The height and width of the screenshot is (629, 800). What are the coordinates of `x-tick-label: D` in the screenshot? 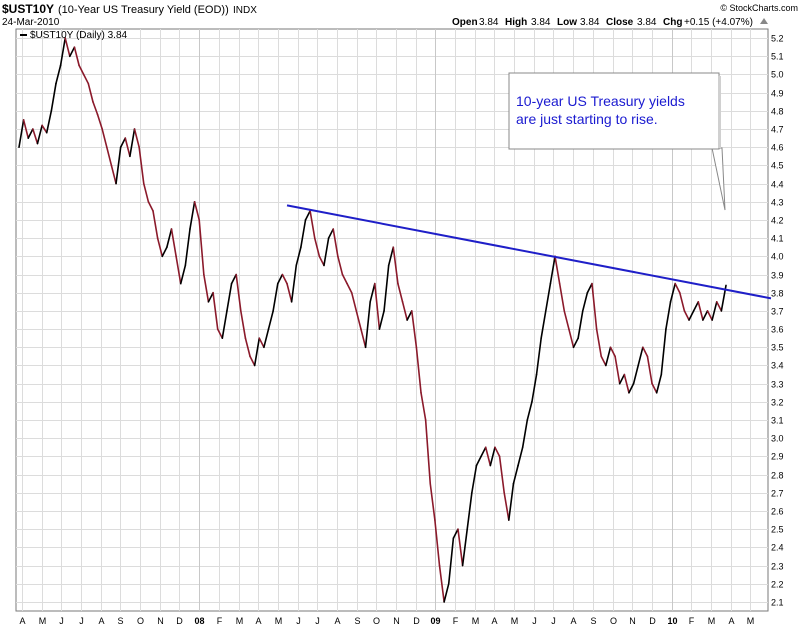 It's located at (416, 621).